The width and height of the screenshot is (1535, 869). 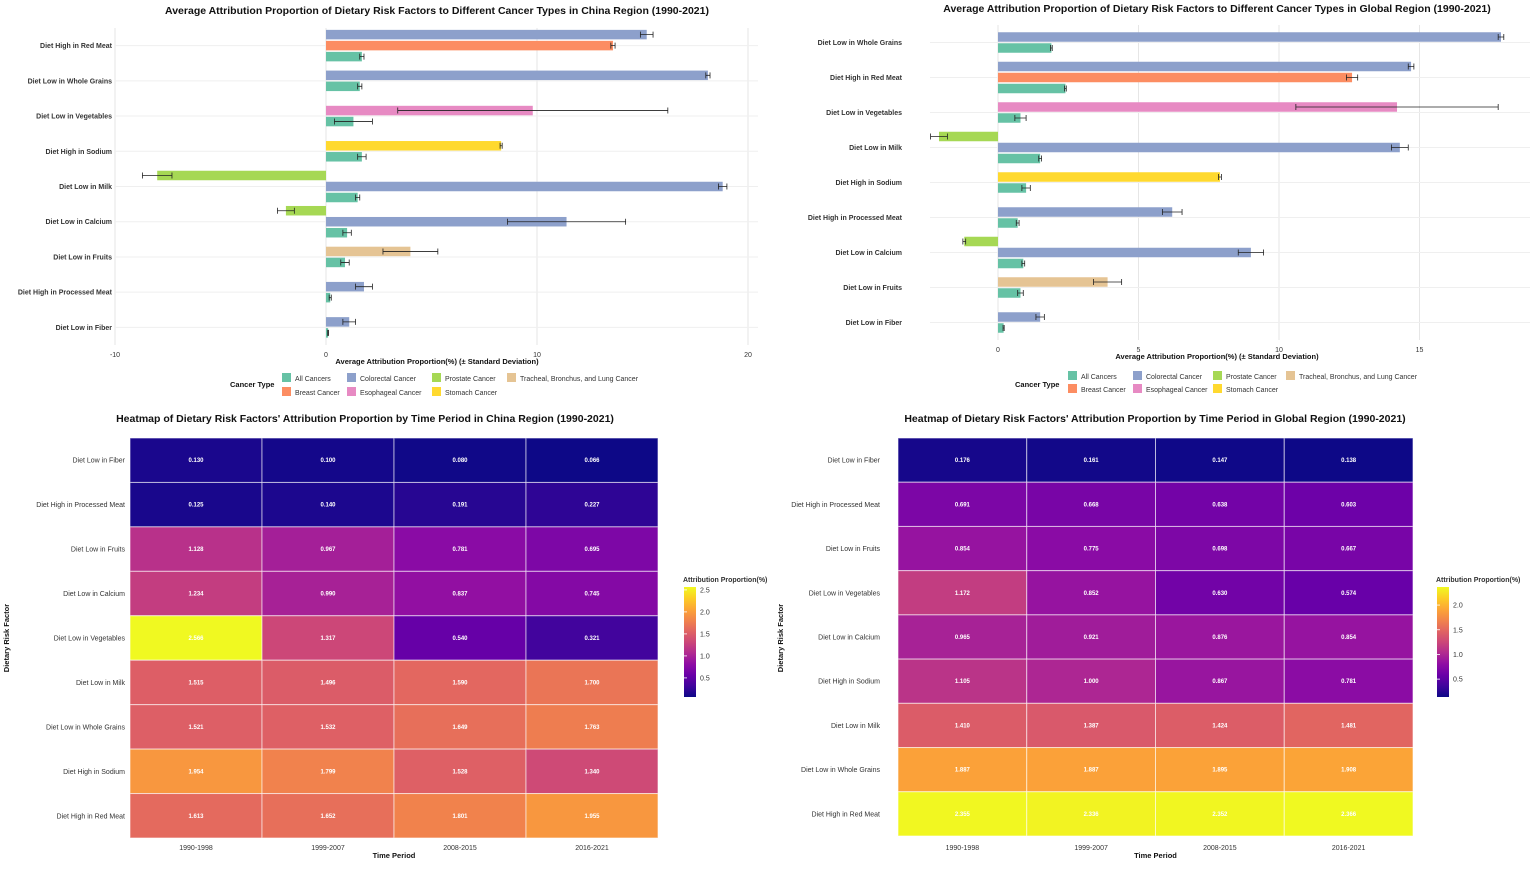 What do you see at coordinates (1092, 594) in the screenshot?
I see `cell-value: 0.852` at bounding box center [1092, 594].